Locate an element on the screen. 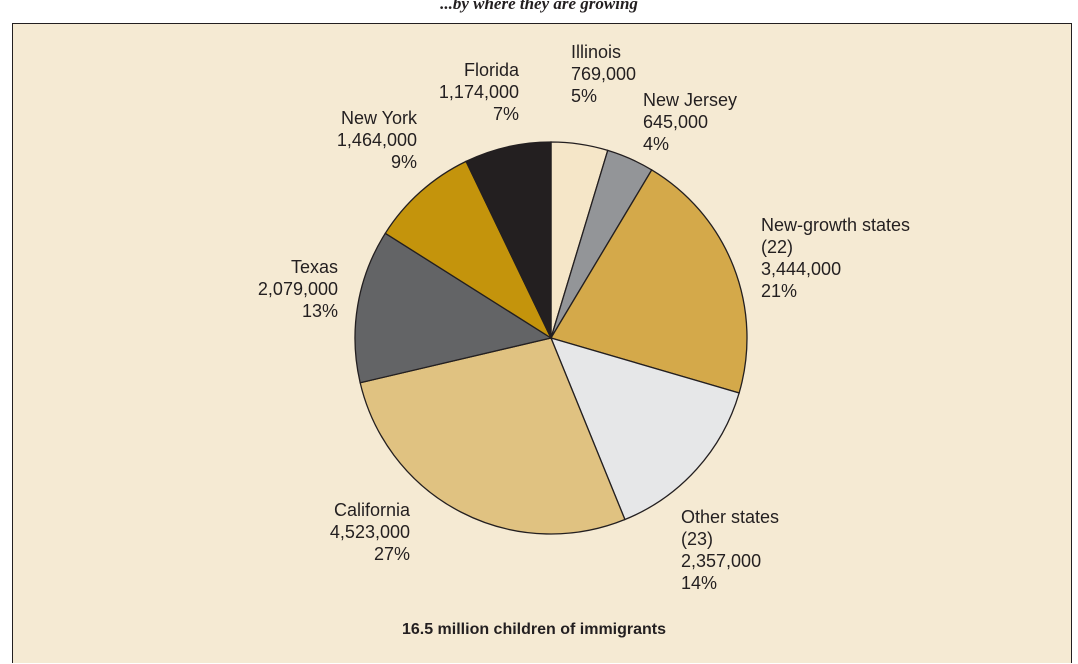 Image resolution: width=1078 pixels, height=664 pixels. label-value: 4,523,000 is located at coordinates (370, 532).